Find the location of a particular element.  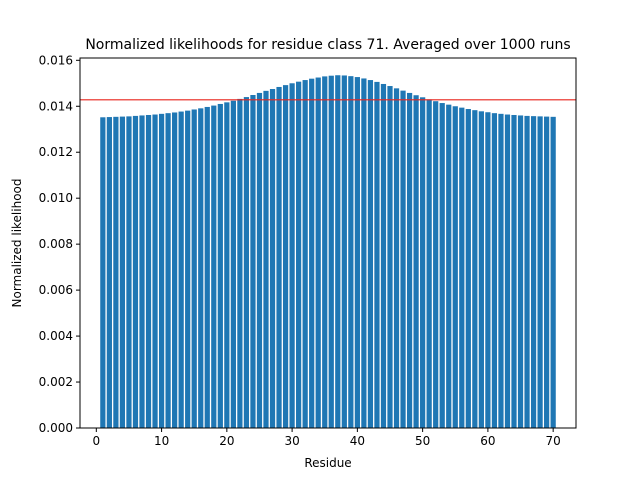

x-tick-label: 0 is located at coordinates (96, 441).